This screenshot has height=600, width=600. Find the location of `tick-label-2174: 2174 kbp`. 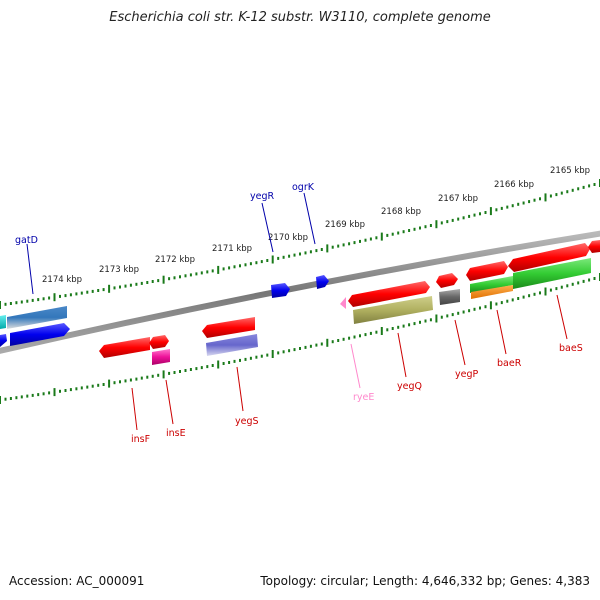

tick-label-2174: 2174 kbp is located at coordinates (62, 280).